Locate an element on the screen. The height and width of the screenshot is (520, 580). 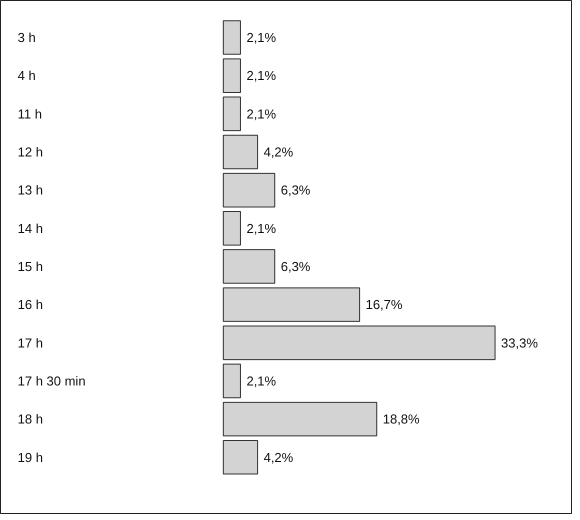
y-tick-label: 17 h is located at coordinates (30, 342).